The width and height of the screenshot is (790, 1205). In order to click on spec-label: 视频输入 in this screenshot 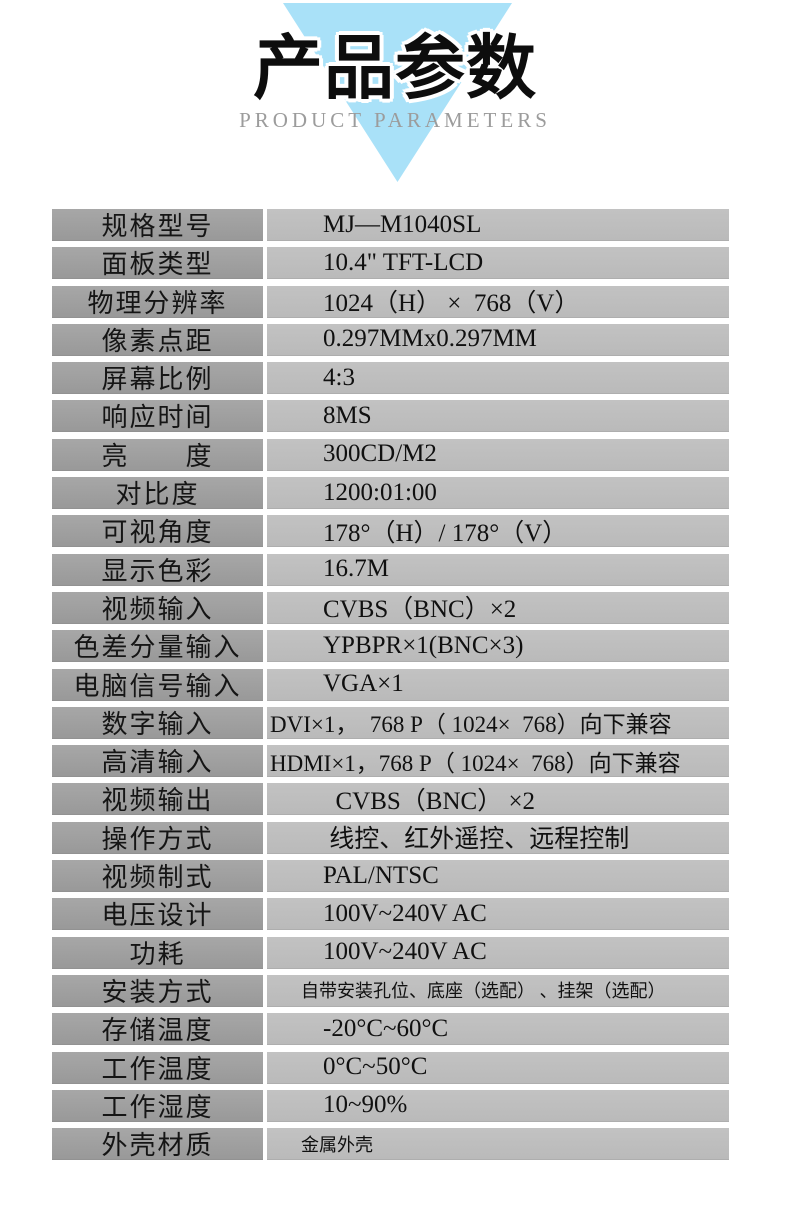, I will do `click(157, 607)`.